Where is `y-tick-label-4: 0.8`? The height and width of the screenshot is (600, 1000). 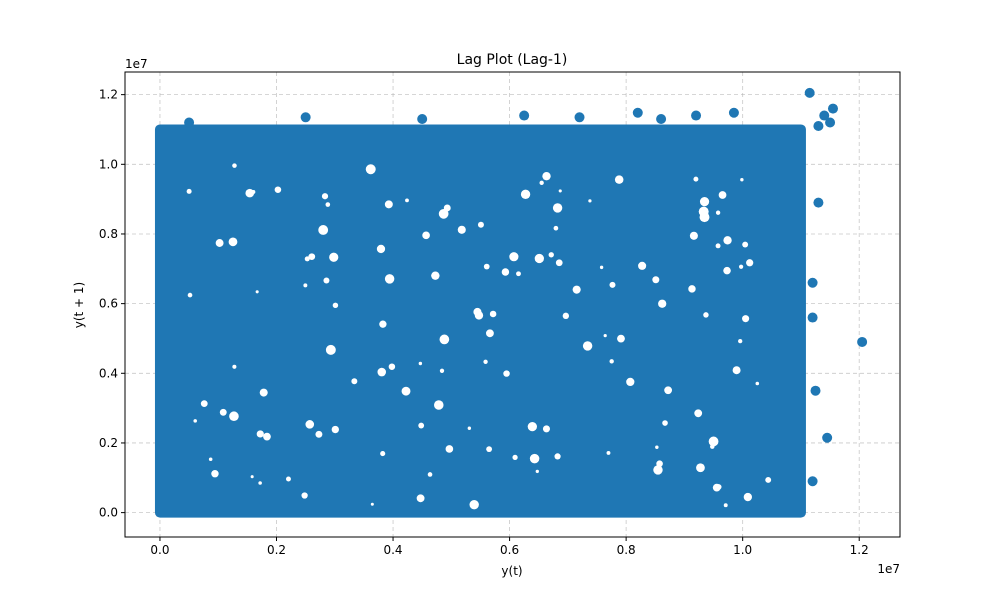
y-tick-label-4: 0.8 is located at coordinates (108, 234).